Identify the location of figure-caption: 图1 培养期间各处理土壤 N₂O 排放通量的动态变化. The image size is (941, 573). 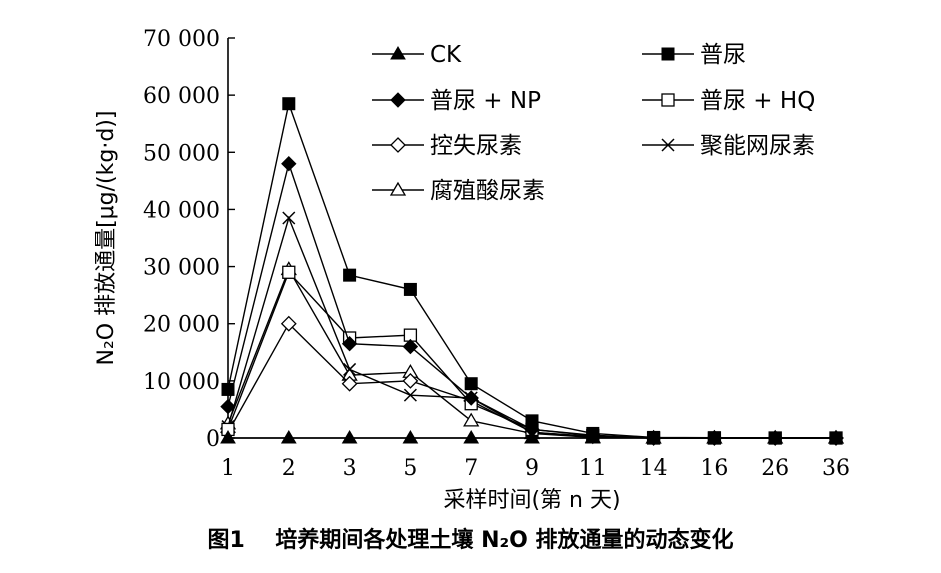
(470, 540).